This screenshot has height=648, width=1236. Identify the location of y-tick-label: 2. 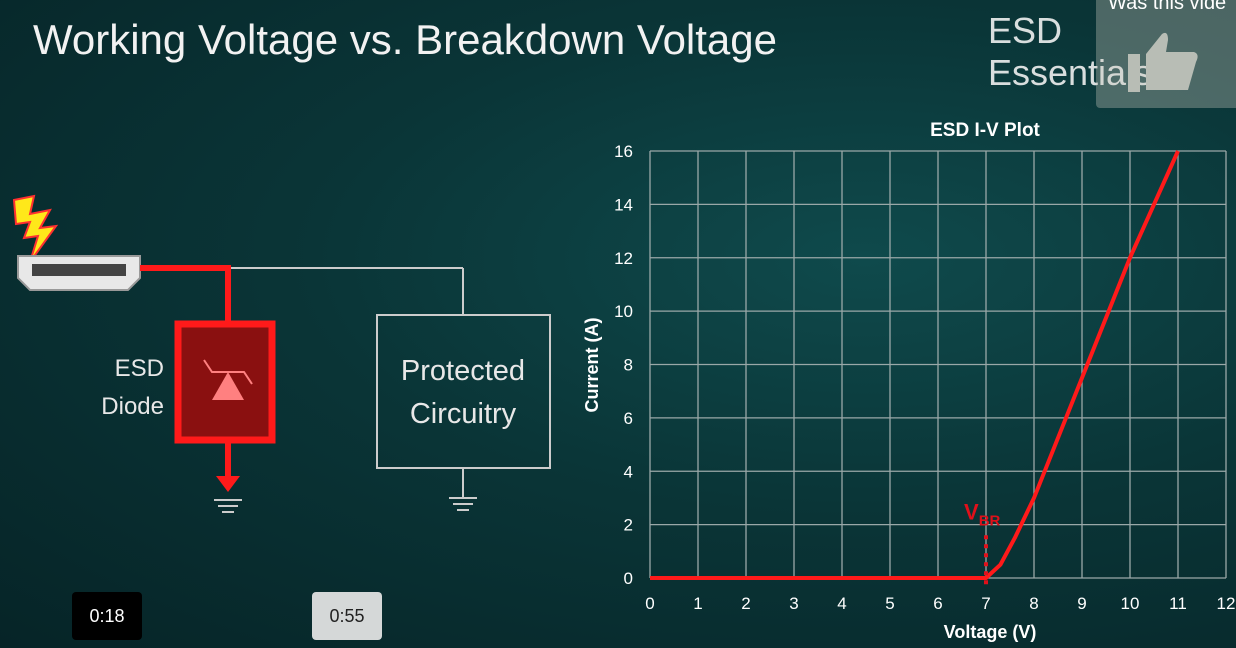
(628, 525).